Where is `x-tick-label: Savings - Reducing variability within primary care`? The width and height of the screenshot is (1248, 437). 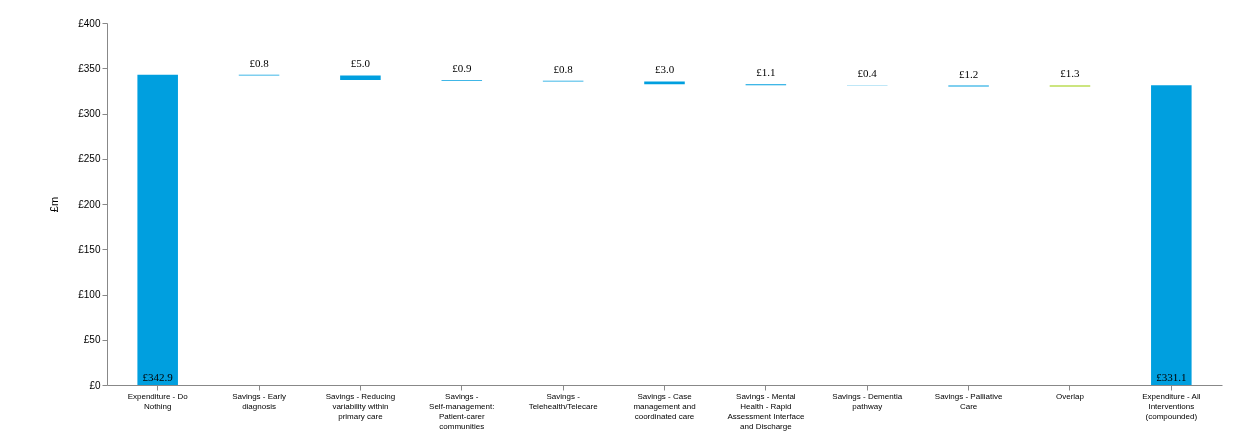 x-tick-label: Savings - Reducing variability within primary care is located at coordinates (360, 406).